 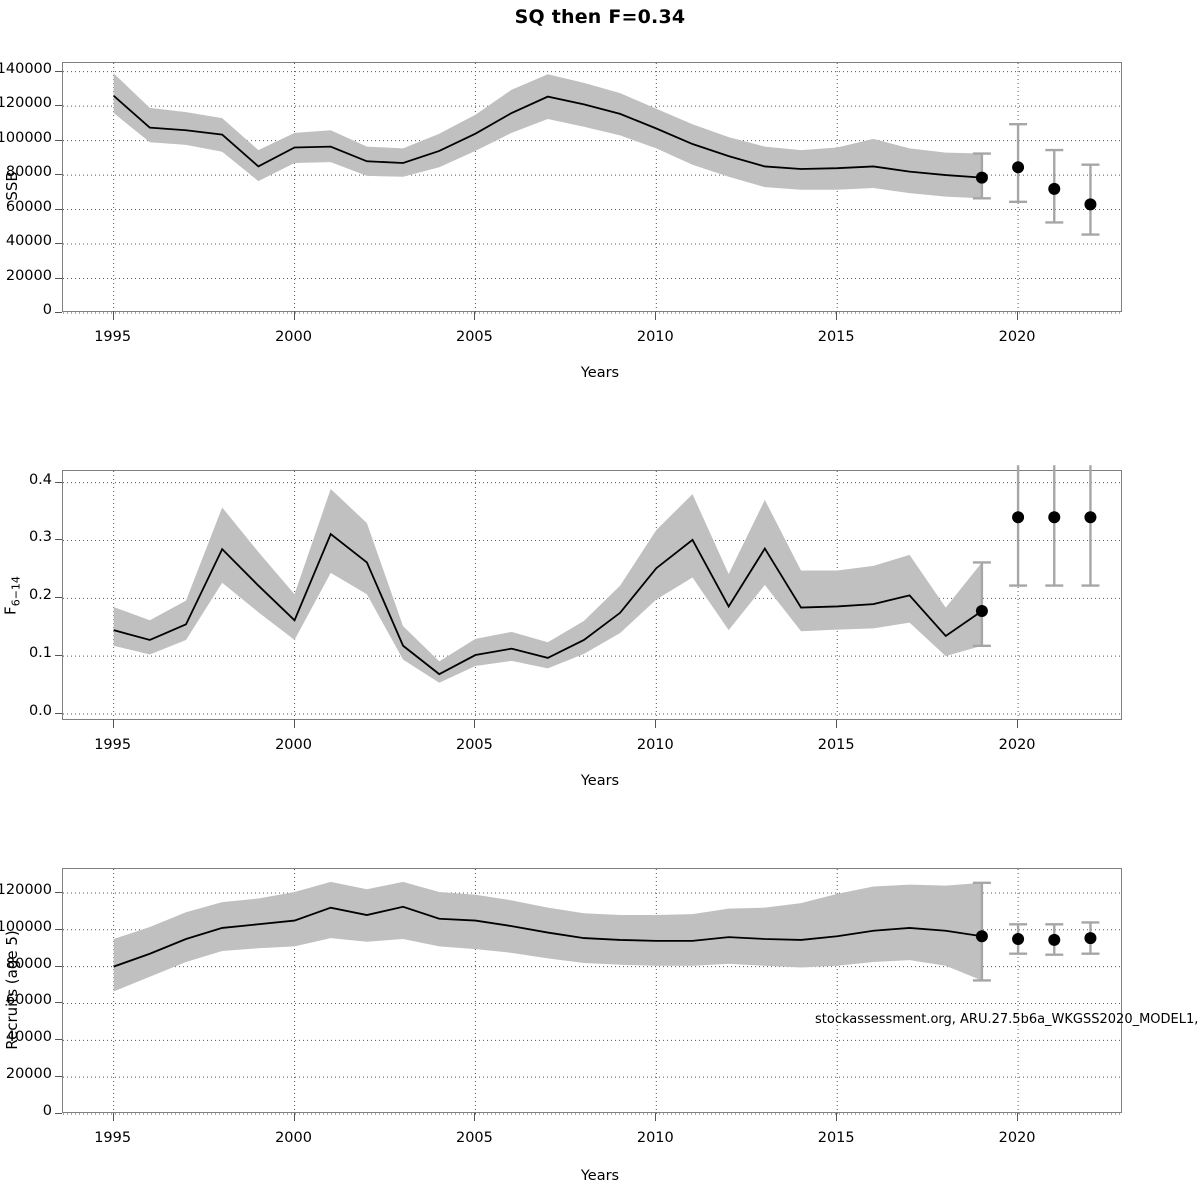 What do you see at coordinates (600, 17) in the screenshot?
I see `figure-title: SQ then F=0.34` at bounding box center [600, 17].